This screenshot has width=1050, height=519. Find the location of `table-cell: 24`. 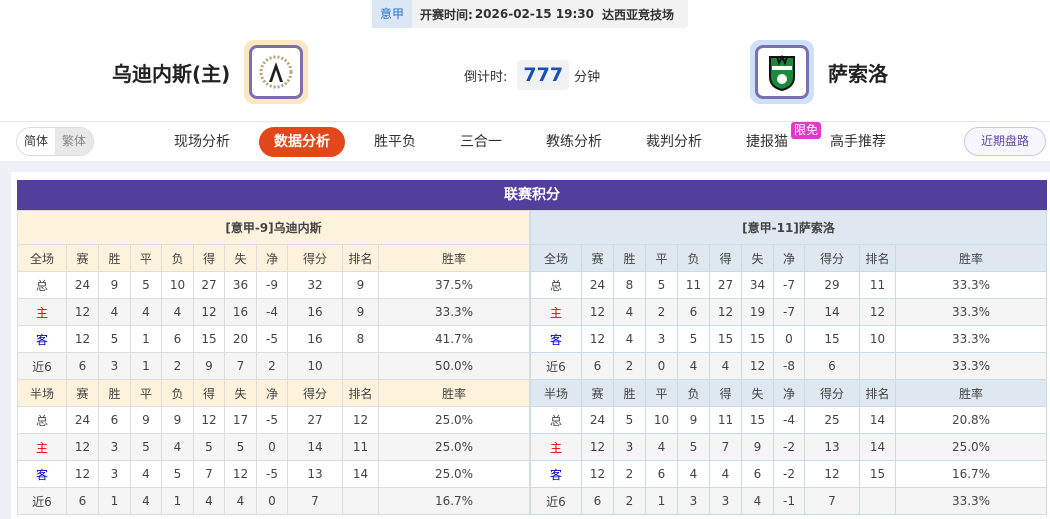

table-cell: 24 is located at coordinates (82, 285).